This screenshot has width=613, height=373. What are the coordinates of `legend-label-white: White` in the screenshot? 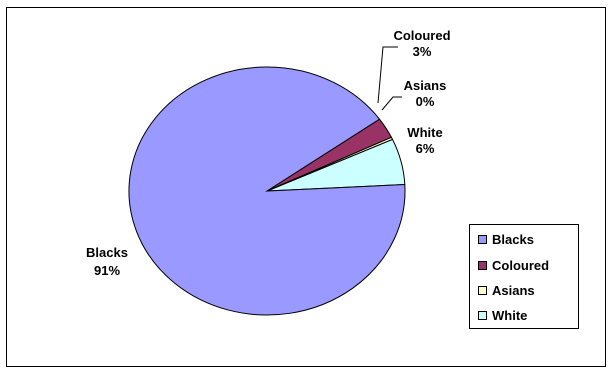 It's located at (510, 315).